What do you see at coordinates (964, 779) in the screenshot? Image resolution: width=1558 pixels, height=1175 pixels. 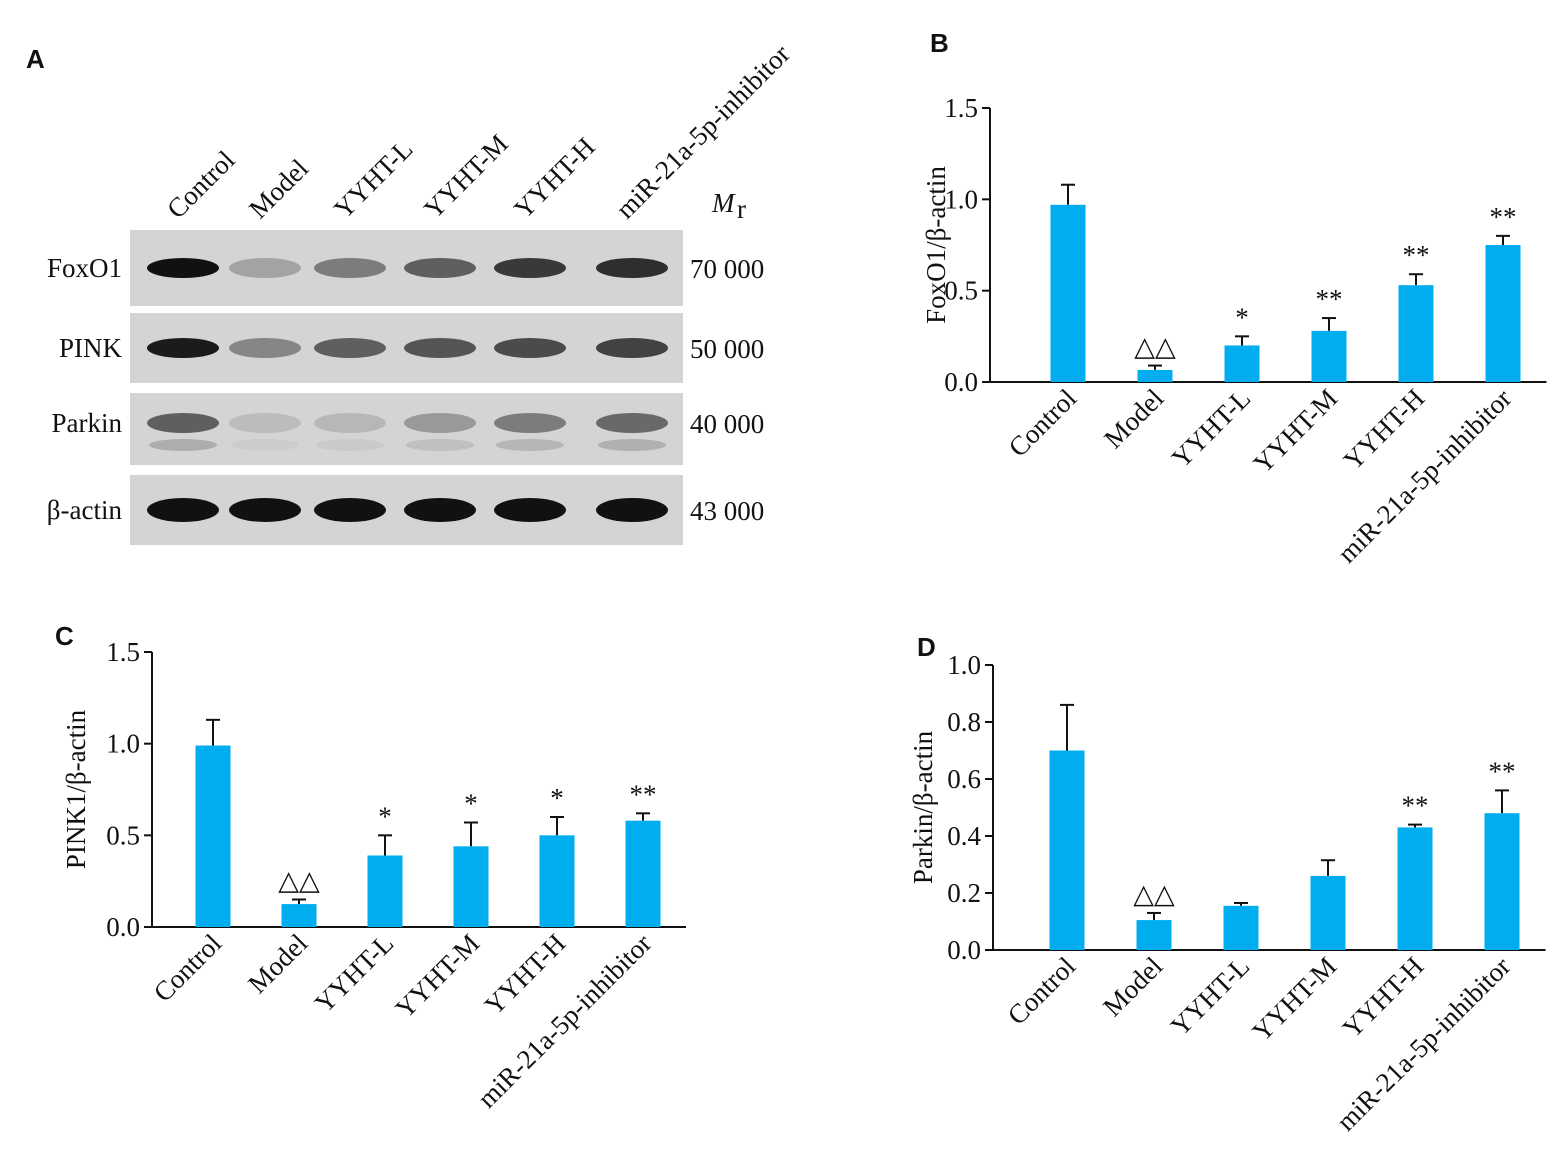 I see `y-tick-label: 0.6` at bounding box center [964, 779].